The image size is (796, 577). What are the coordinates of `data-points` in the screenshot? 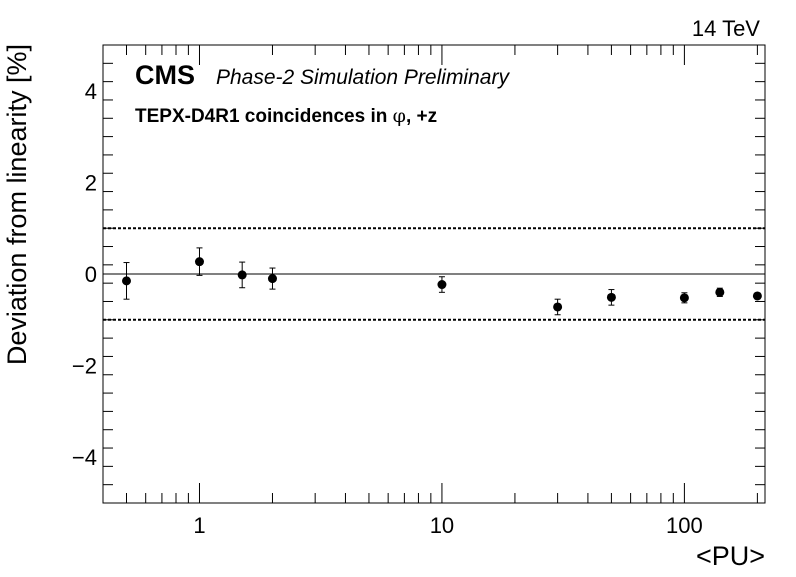 It's located at (441, 281).